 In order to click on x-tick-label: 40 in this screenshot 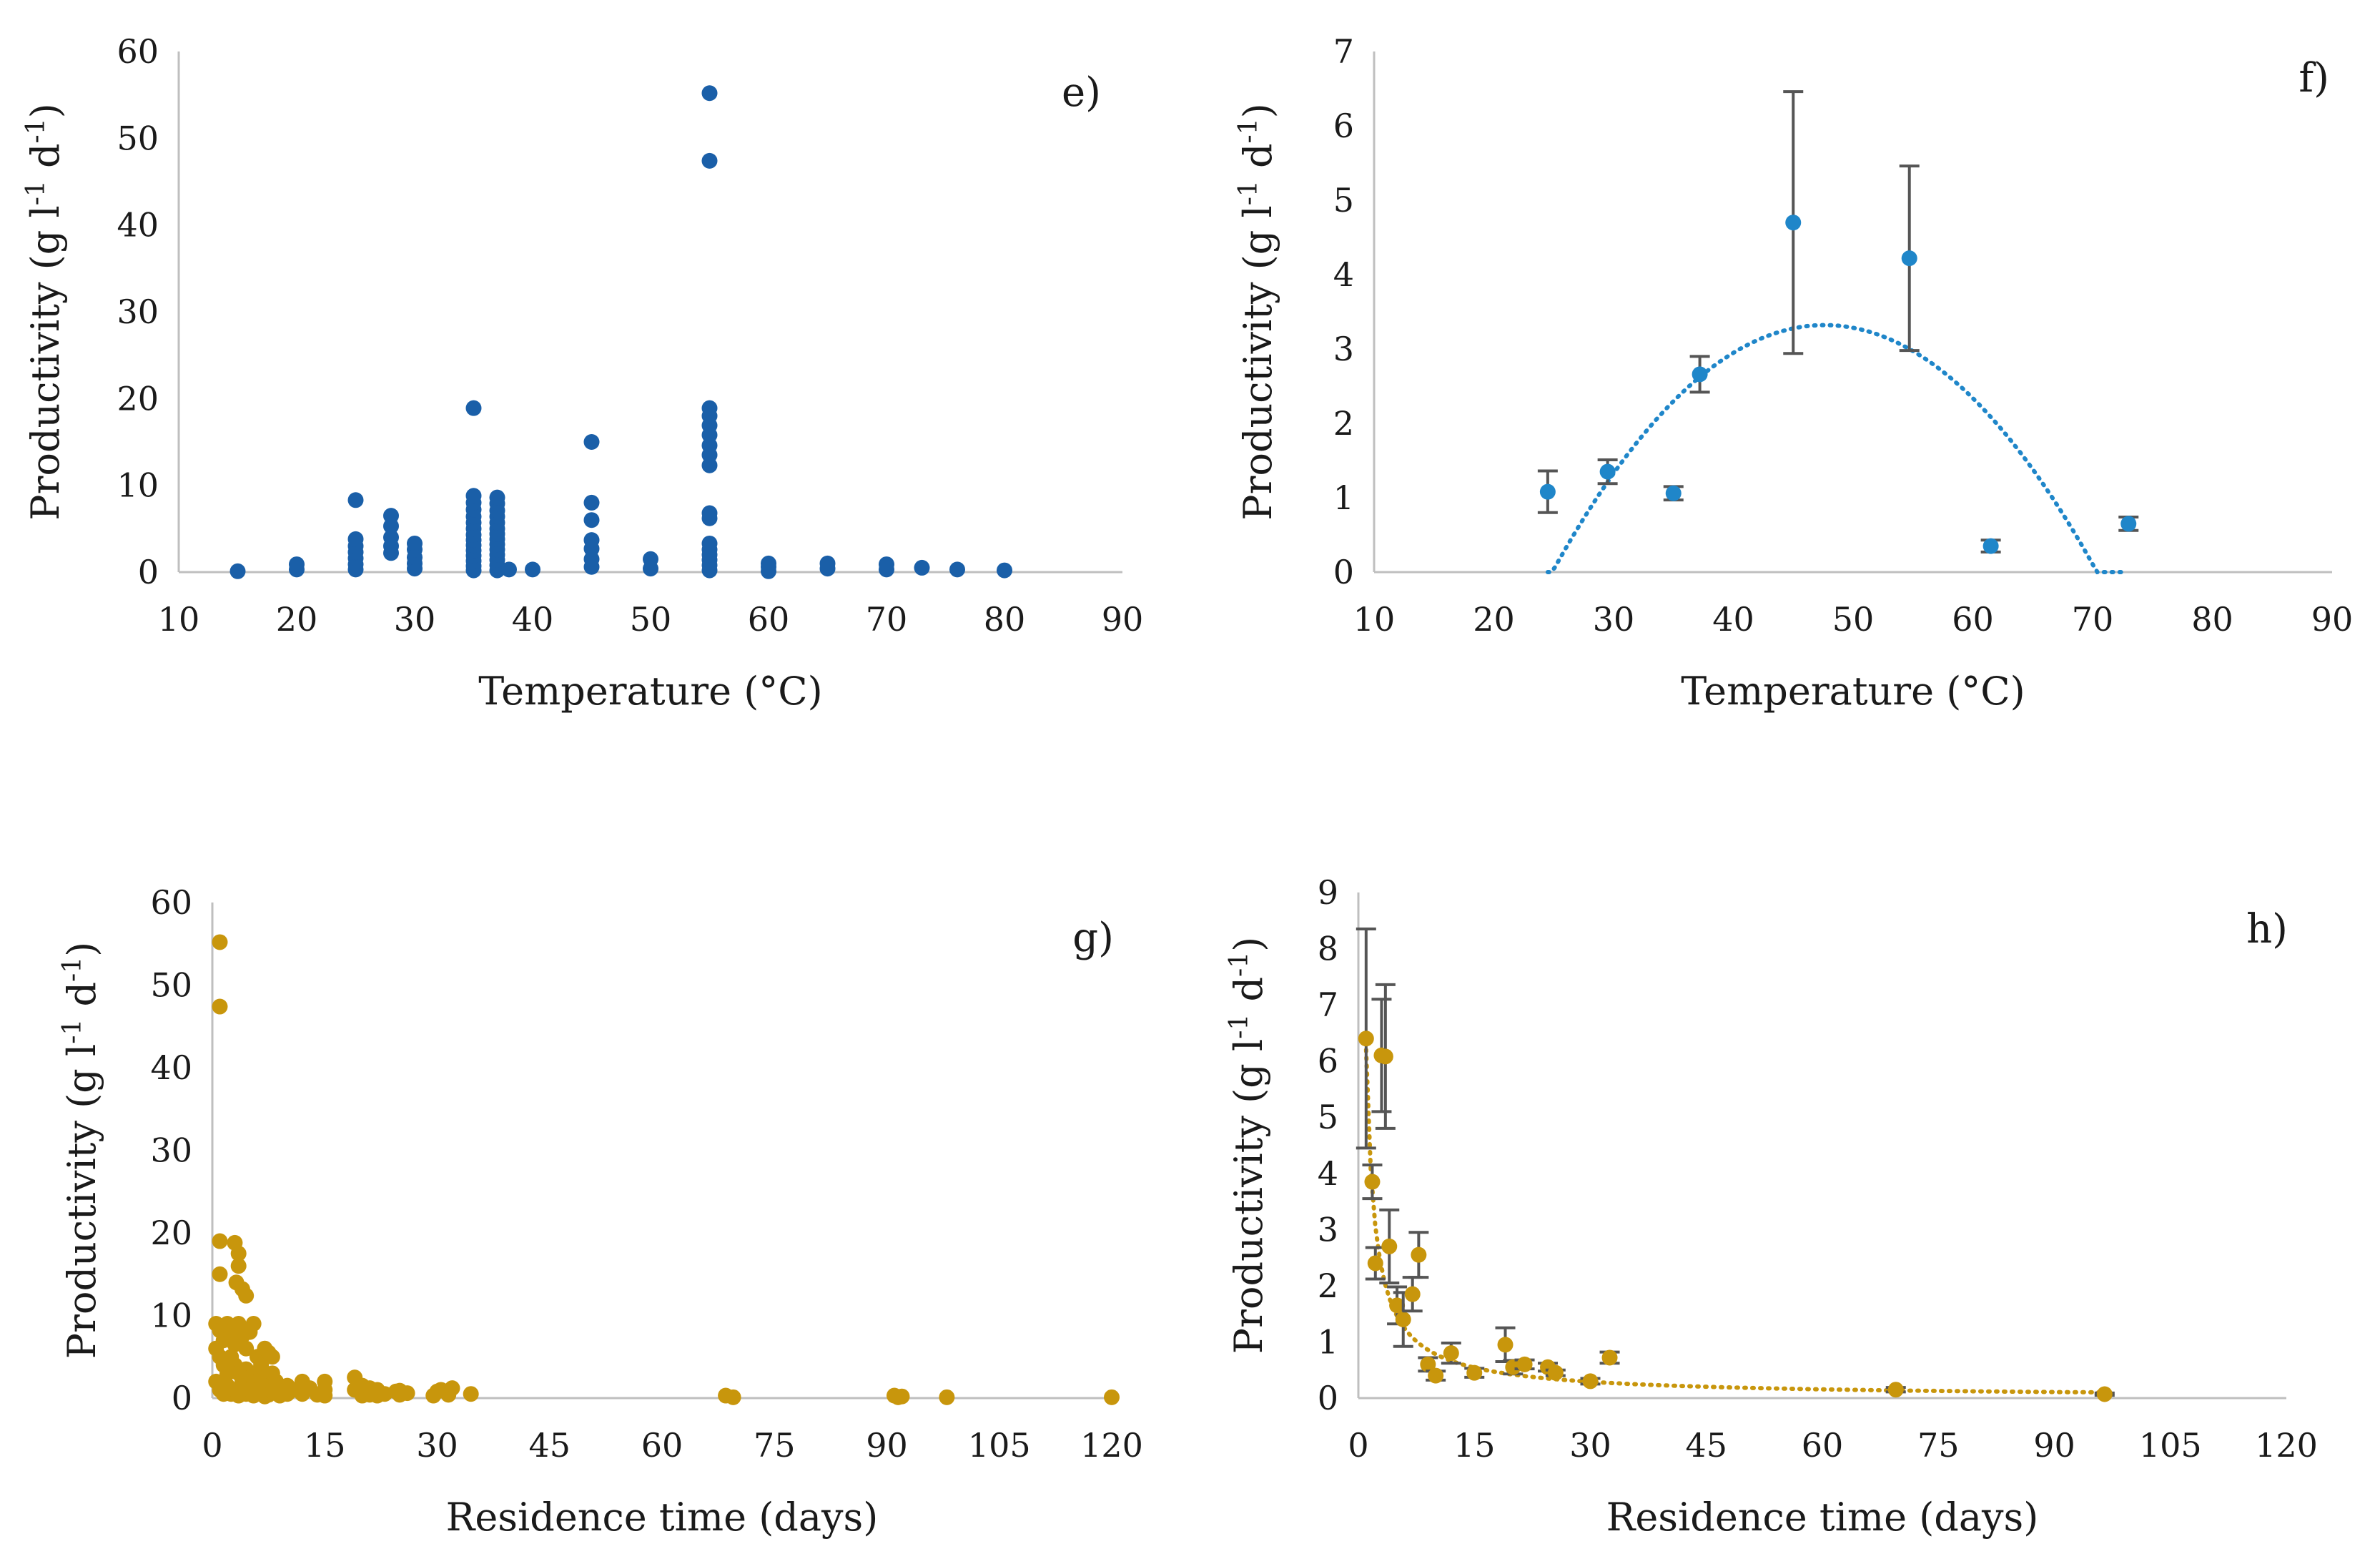, I will do `click(1733, 619)`.